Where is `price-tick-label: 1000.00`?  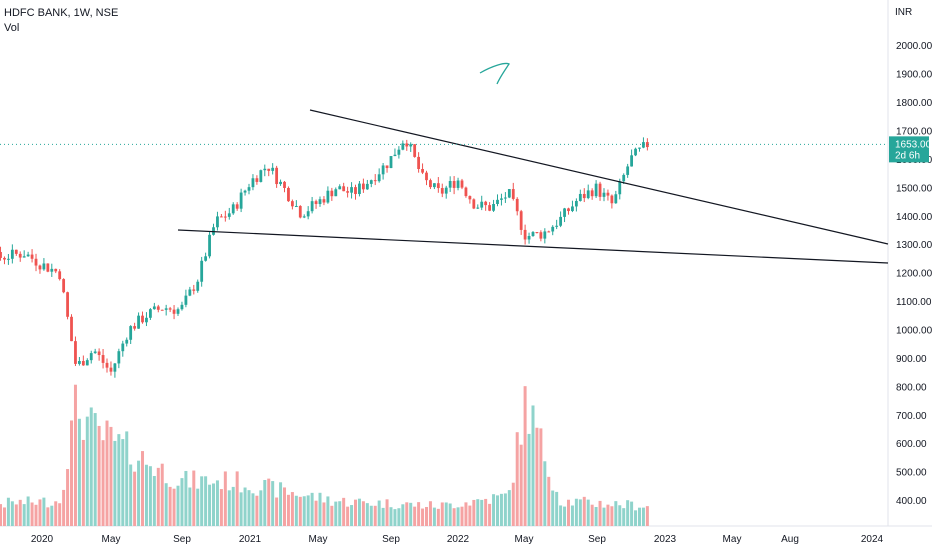
price-tick-label: 1000.00 is located at coordinates (914, 331).